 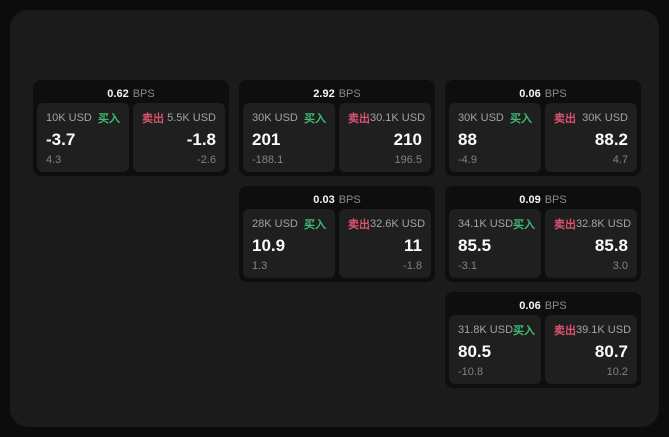 I want to click on sell-panel: 卖出 39.1K USD 80.7 10.2, so click(x=591, y=349).